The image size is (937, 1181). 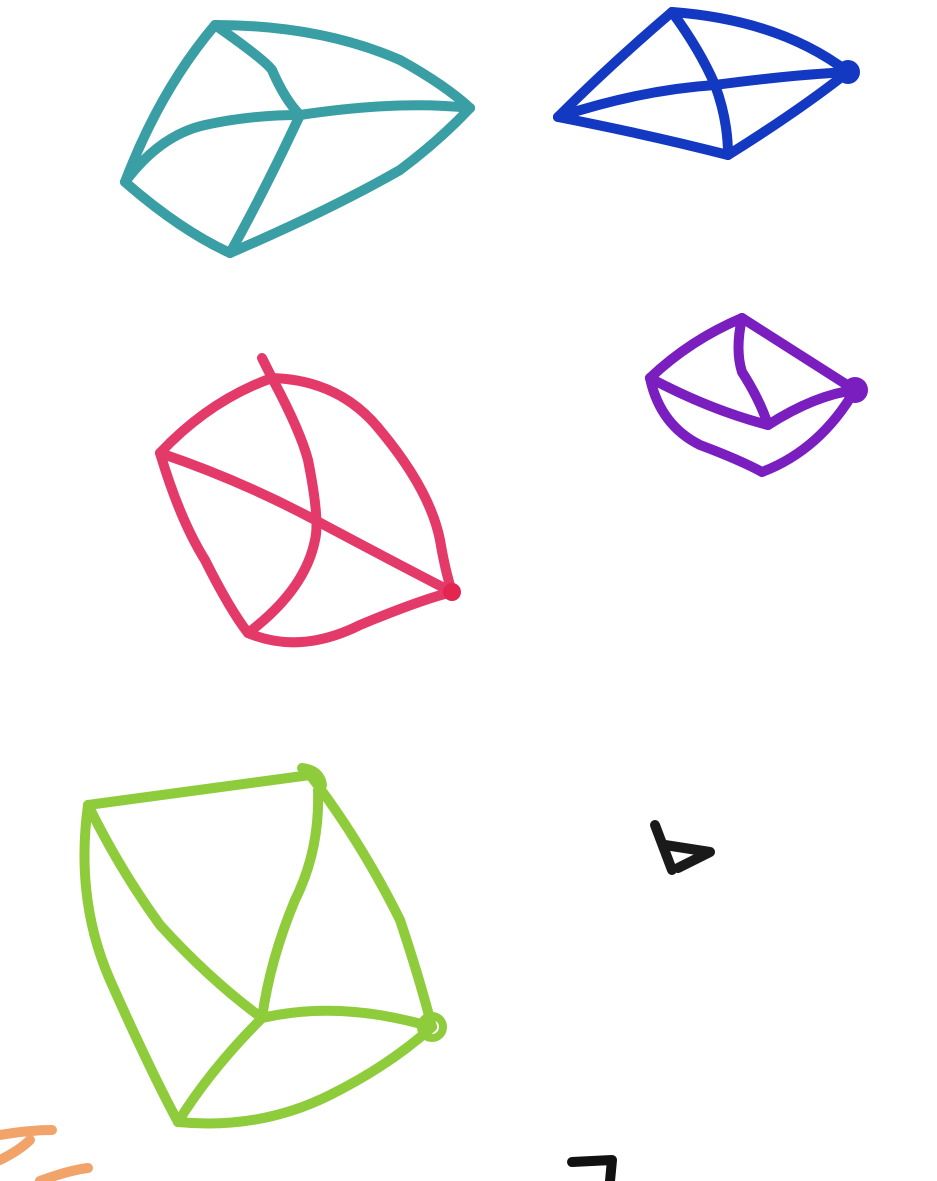 I want to click on purple-shape, so click(x=756, y=395).